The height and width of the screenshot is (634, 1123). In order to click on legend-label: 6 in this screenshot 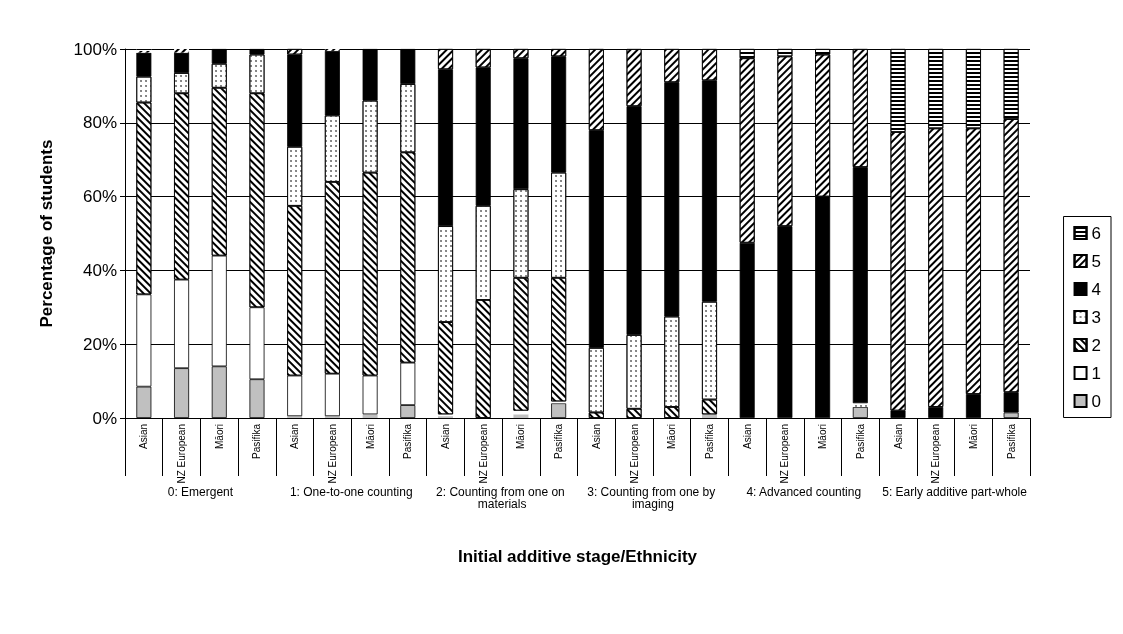, I will do `click(1096, 233)`.